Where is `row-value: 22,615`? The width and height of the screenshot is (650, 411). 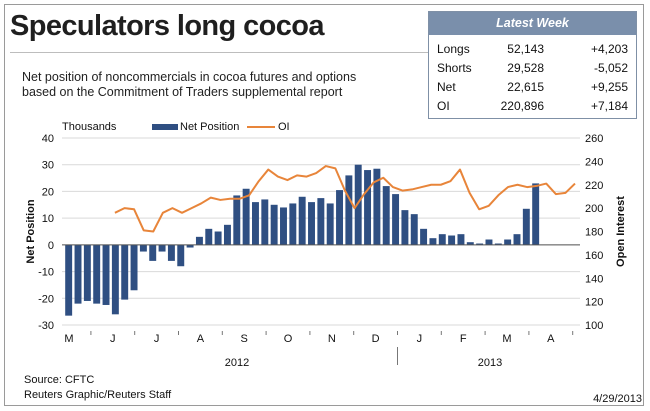
row-value: 22,615 is located at coordinates (525, 87).